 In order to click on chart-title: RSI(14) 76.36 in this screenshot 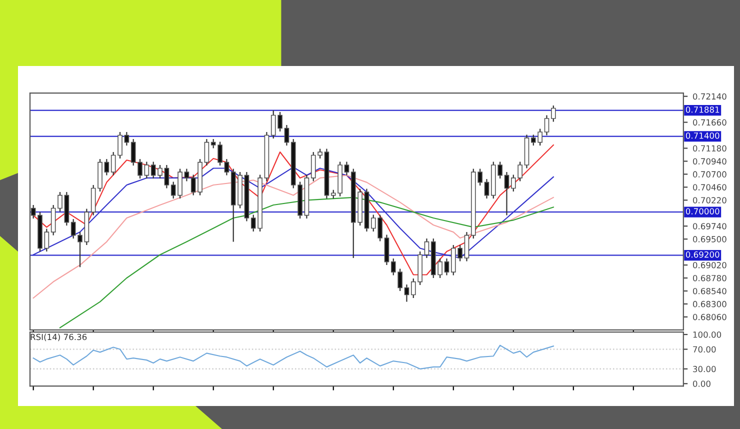, I will do `click(58, 338)`.